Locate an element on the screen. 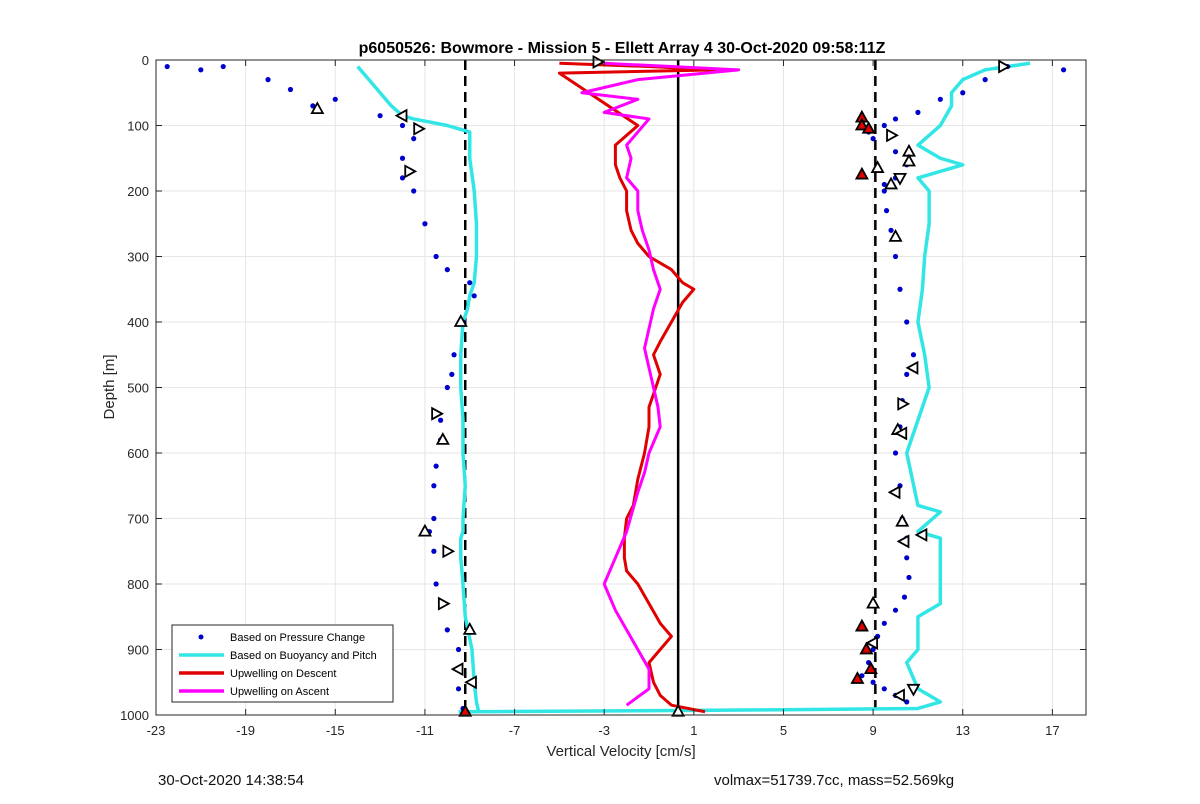 This screenshot has height=804, width=1200. legend-label: Upwelling on Ascent is located at coordinates (279, 692).